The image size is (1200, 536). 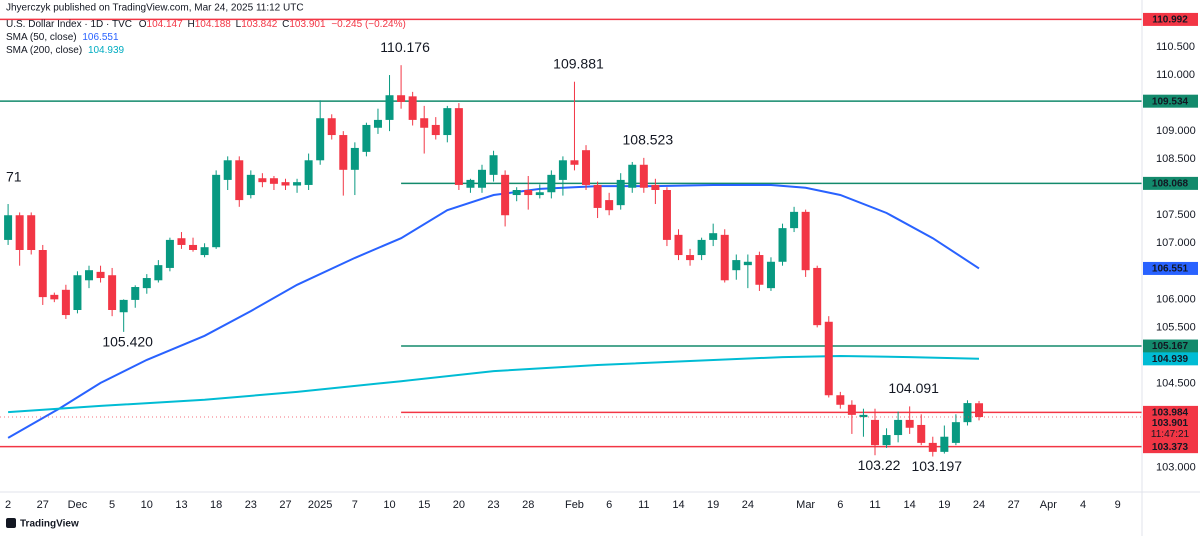 What do you see at coordinates (49, 524) in the screenshot?
I see `brand: TradingView` at bounding box center [49, 524].